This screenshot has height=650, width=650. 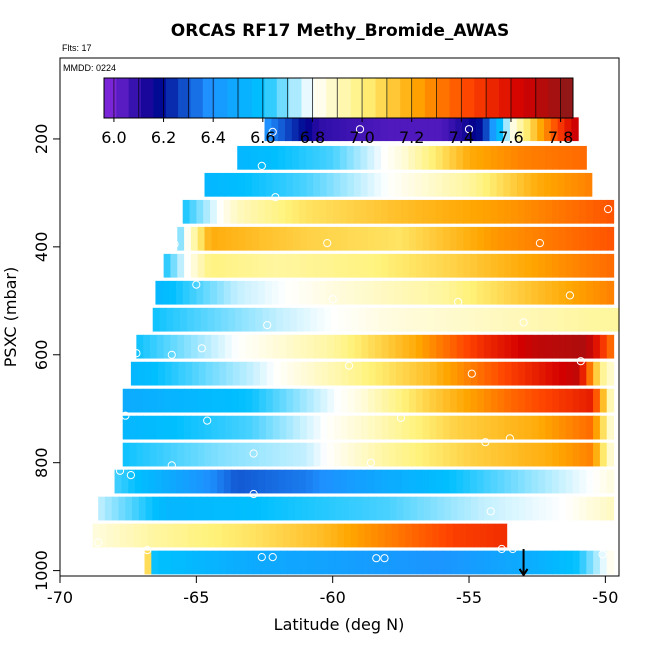 What do you see at coordinates (41, 139) in the screenshot?
I see `y-tick-label: 200` at bounding box center [41, 139].